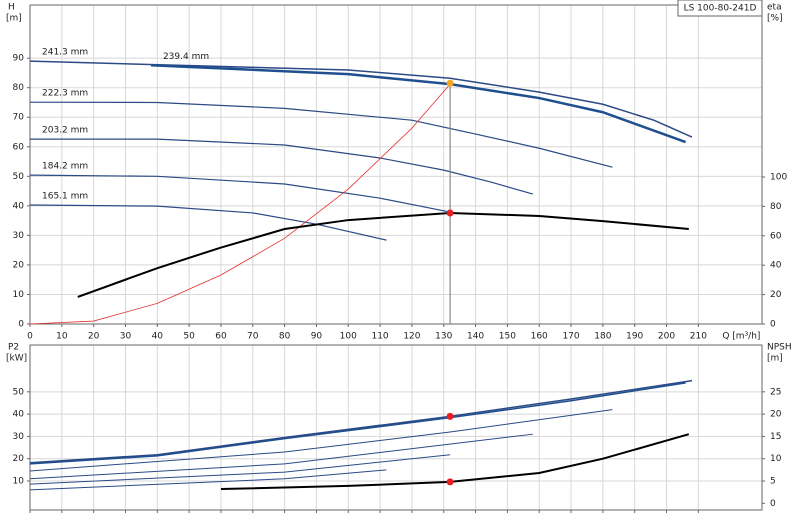 The width and height of the screenshot is (800, 520). What do you see at coordinates (65, 94) in the screenshot?
I see `curve-label: 222.3 mm` at bounding box center [65, 94].